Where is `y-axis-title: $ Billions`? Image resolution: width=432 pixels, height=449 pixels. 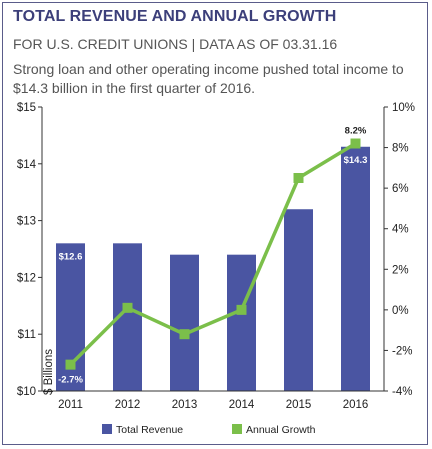 y-axis-title: $ Billions is located at coordinates (49, 372).